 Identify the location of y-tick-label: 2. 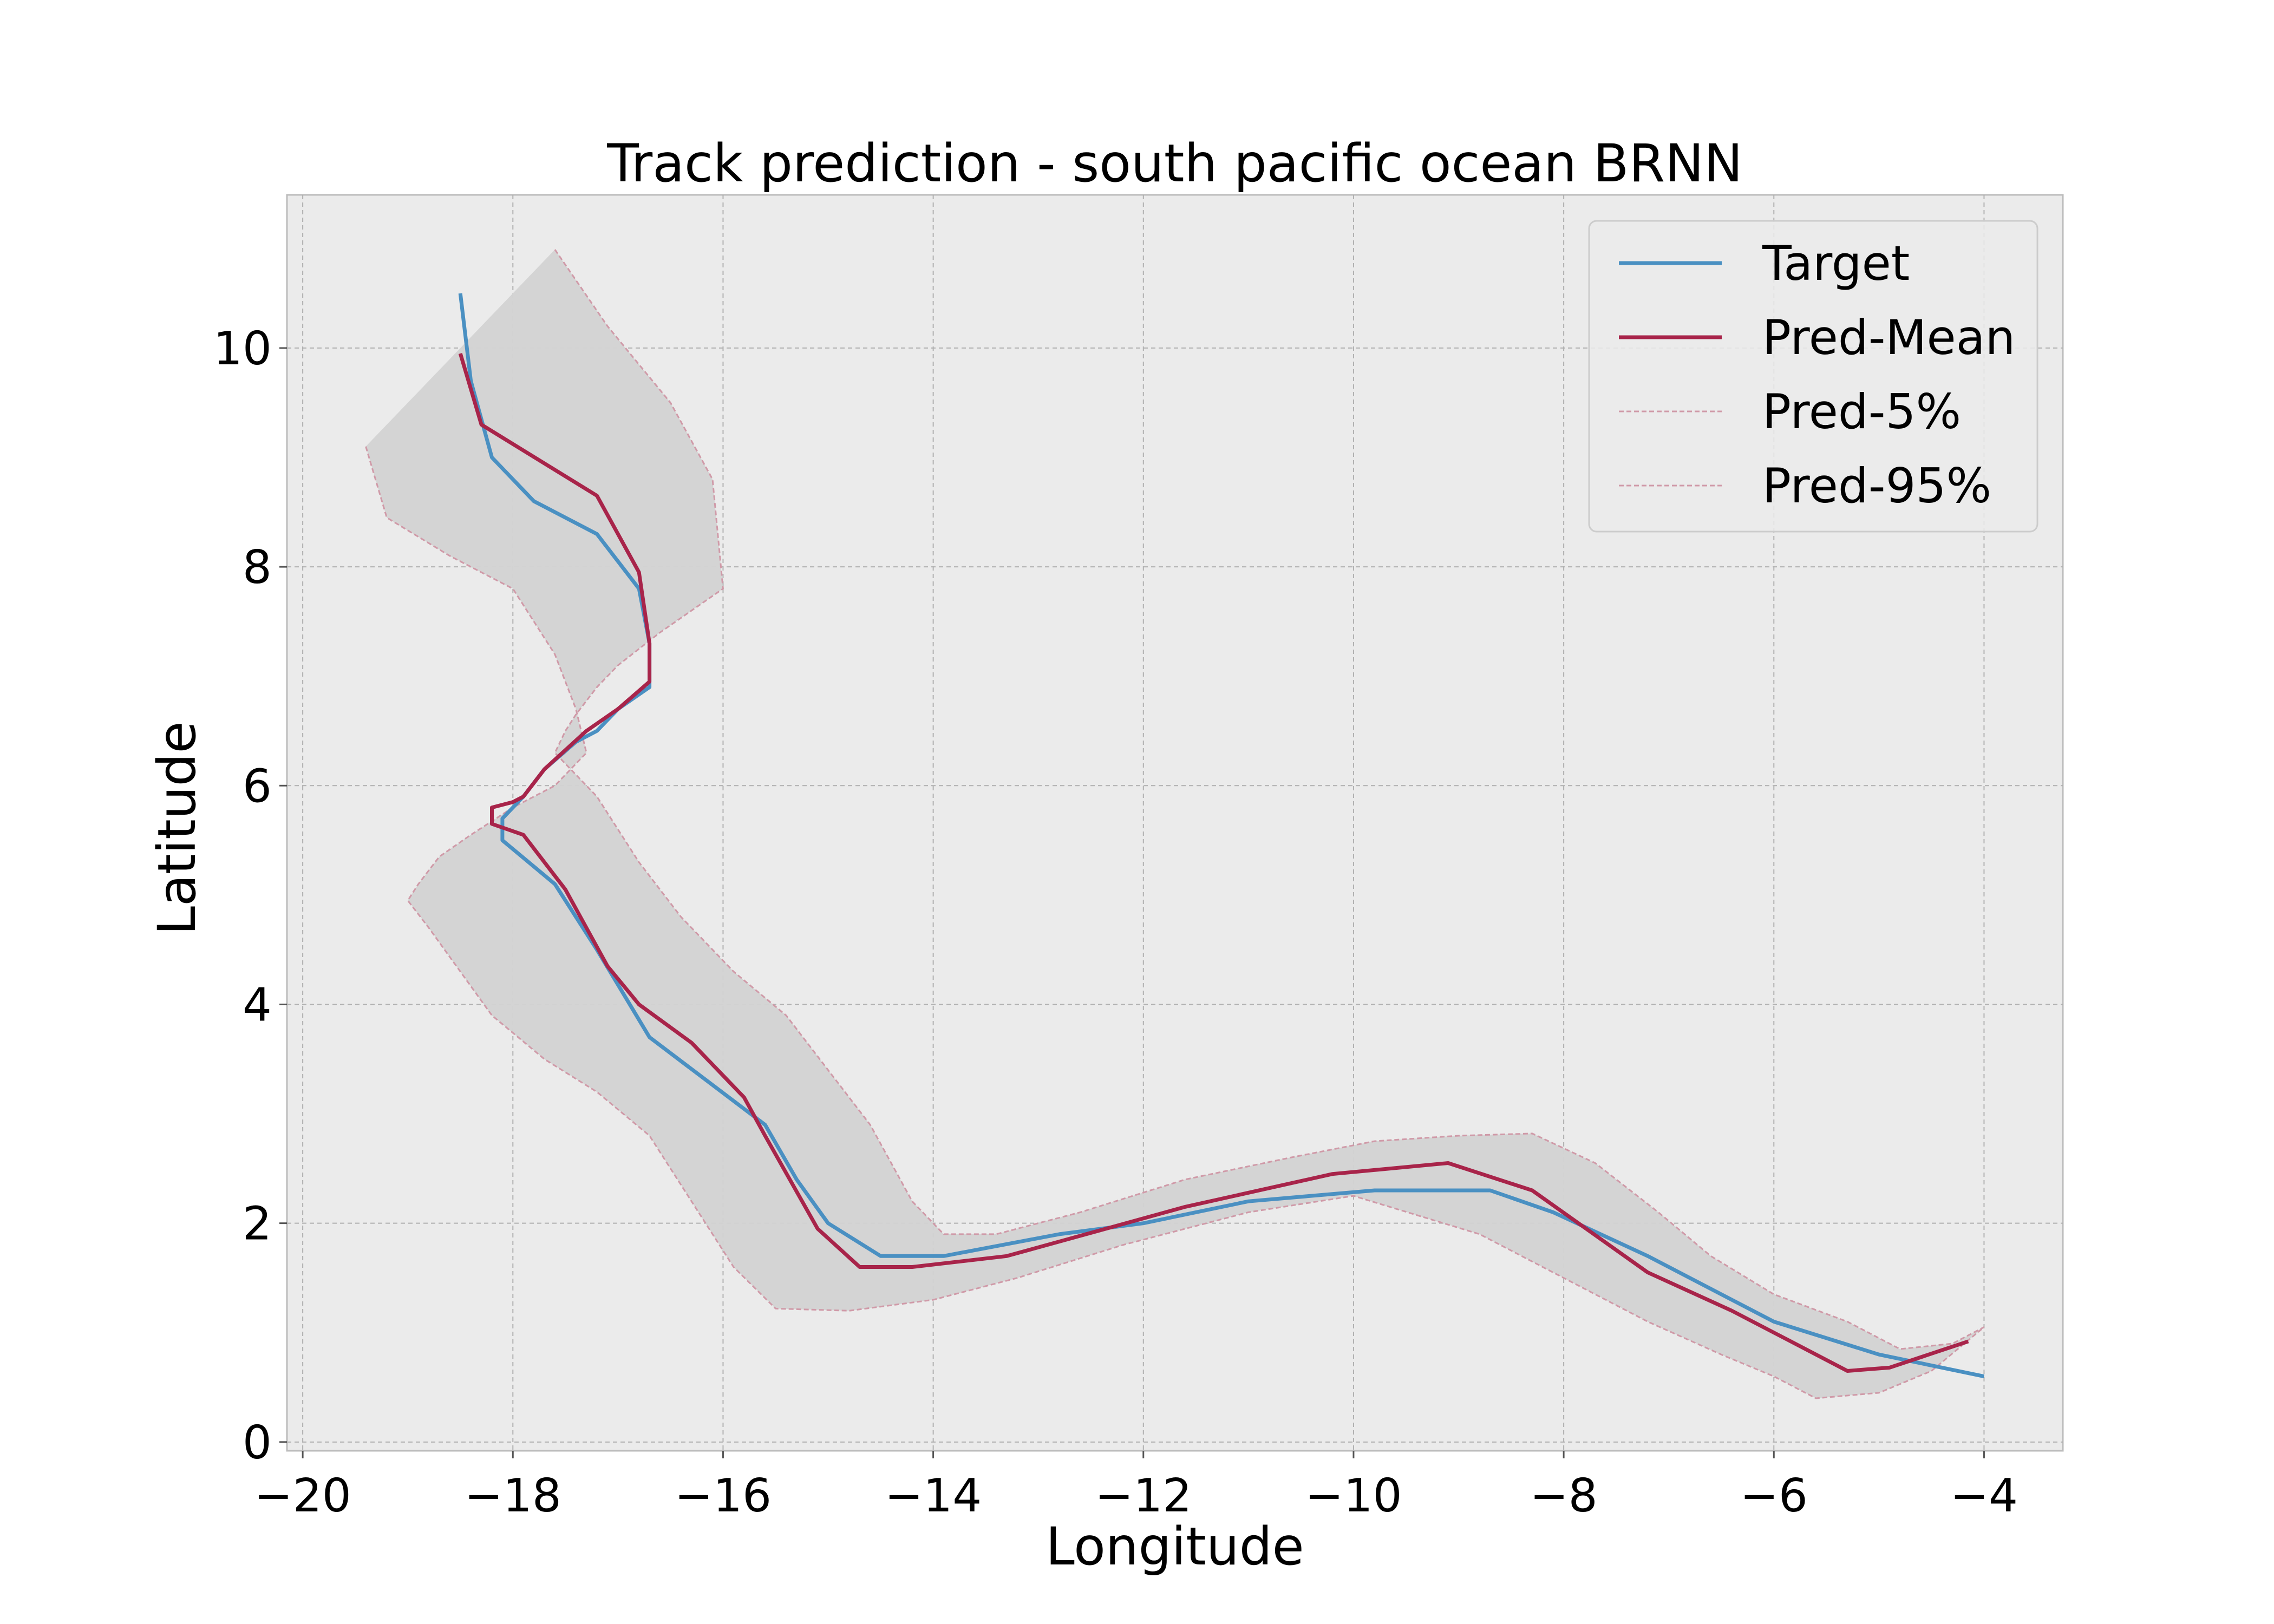
(258, 1224).